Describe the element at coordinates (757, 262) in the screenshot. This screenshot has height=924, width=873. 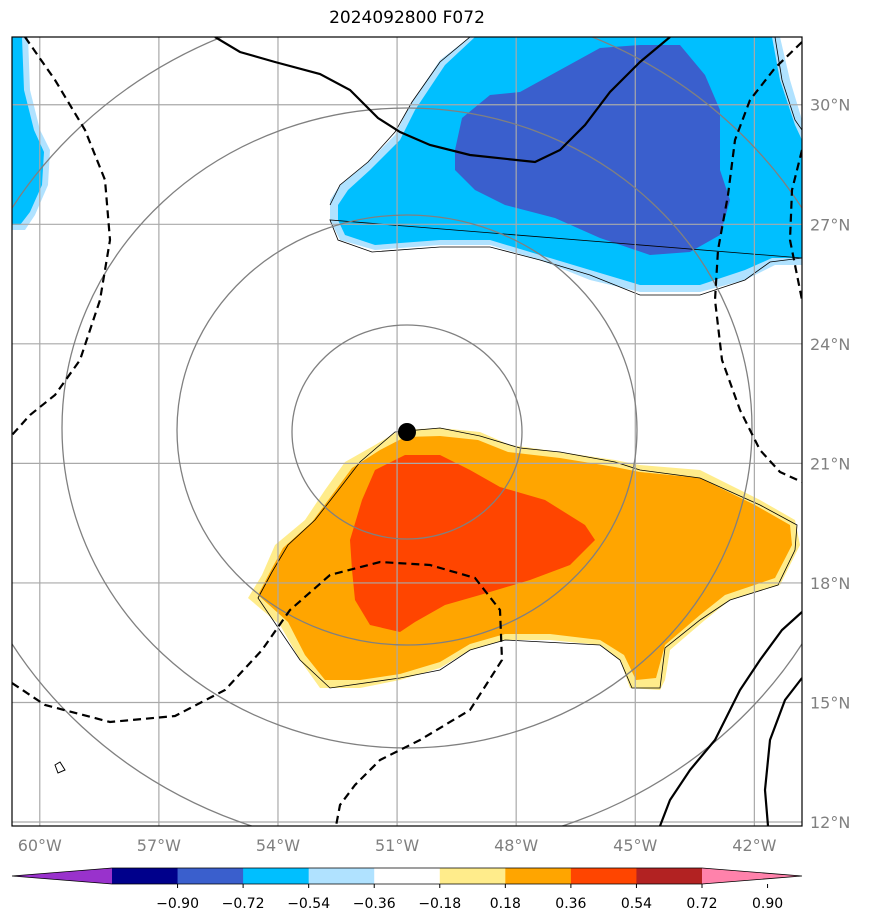
I see `dashed-contour-east` at that location.